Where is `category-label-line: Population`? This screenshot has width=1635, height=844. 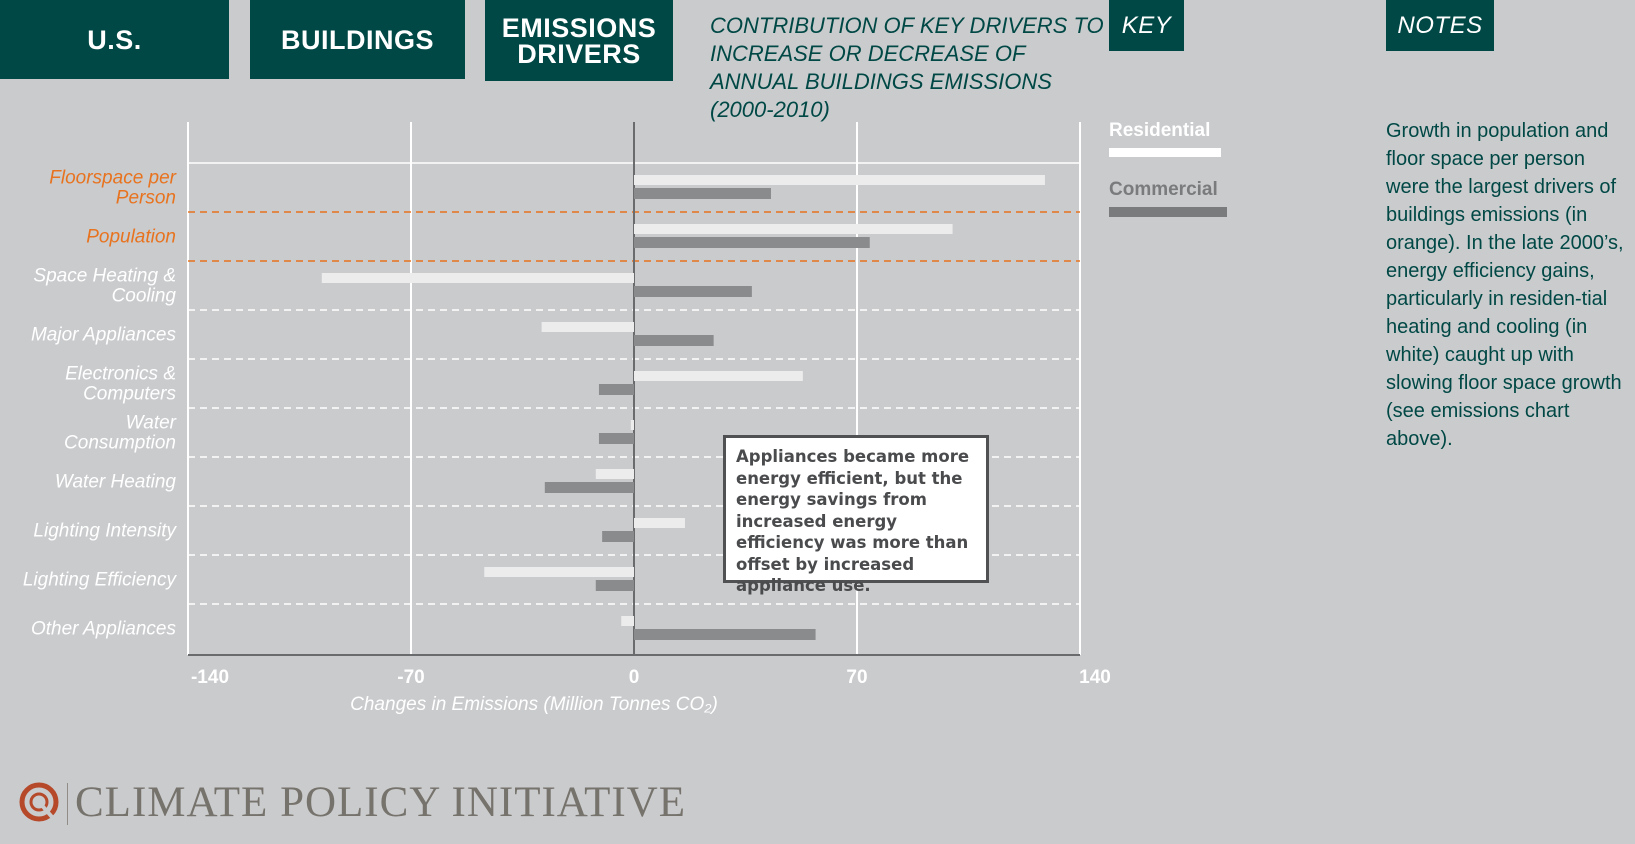 category-label-line: Population is located at coordinates (131, 237).